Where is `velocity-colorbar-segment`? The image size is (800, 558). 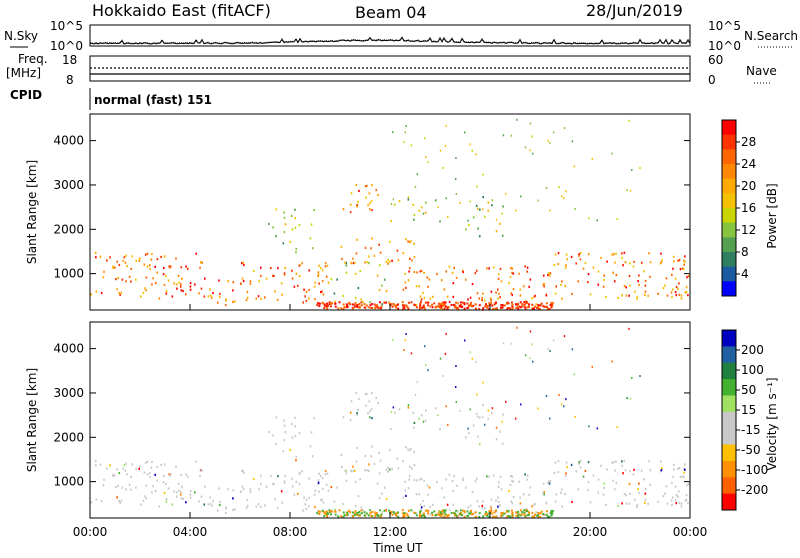
velocity-colorbar-segment is located at coordinates (729, 453).